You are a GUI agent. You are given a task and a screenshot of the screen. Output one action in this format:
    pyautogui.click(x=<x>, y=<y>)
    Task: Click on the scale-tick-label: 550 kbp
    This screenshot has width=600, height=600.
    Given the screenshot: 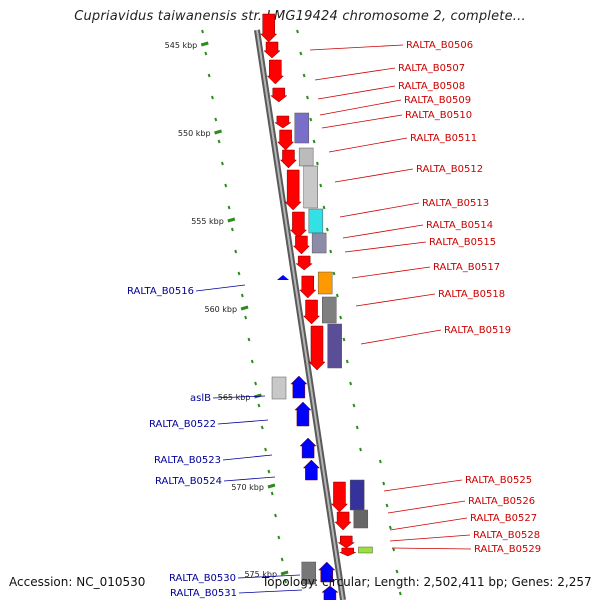 What is the action you would take?
    pyautogui.click(x=194, y=133)
    